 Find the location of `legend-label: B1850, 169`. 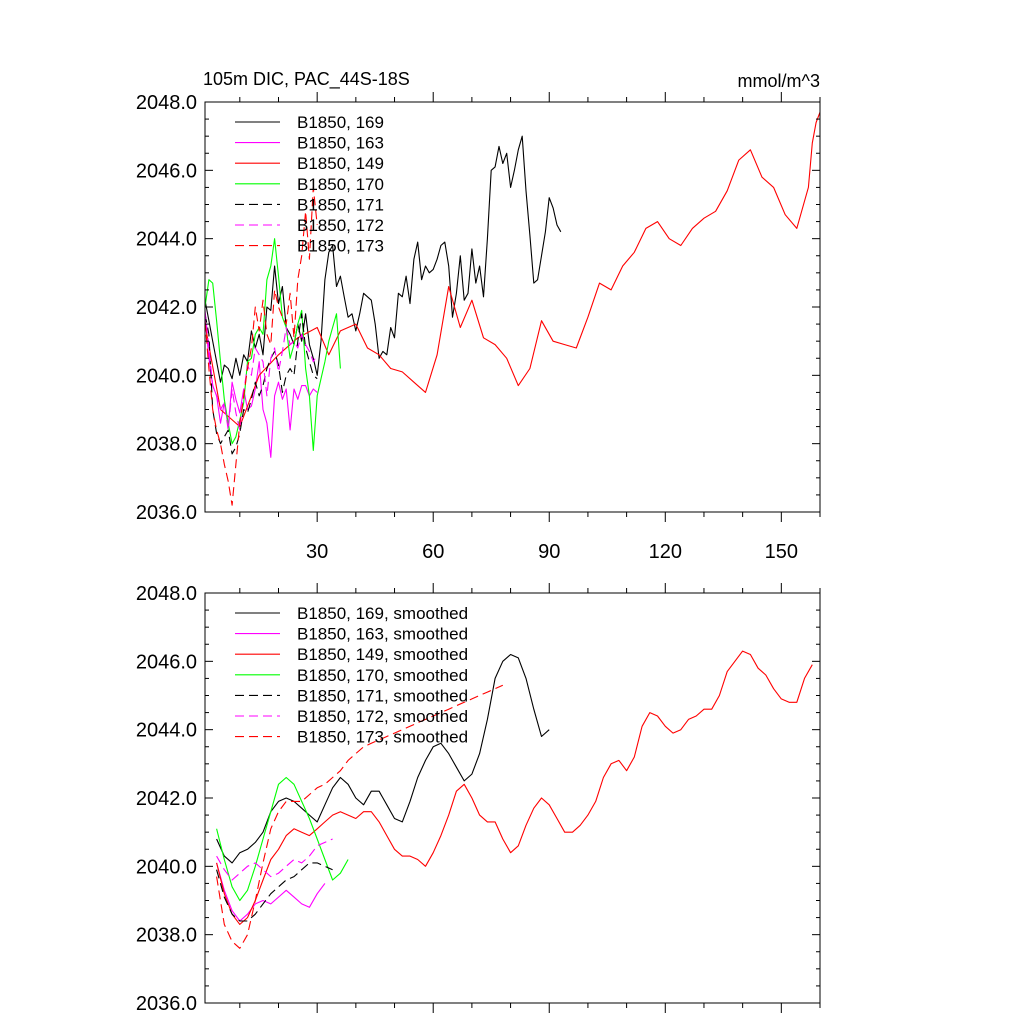

legend-label: B1850, 169 is located at coordinates (340, 122).